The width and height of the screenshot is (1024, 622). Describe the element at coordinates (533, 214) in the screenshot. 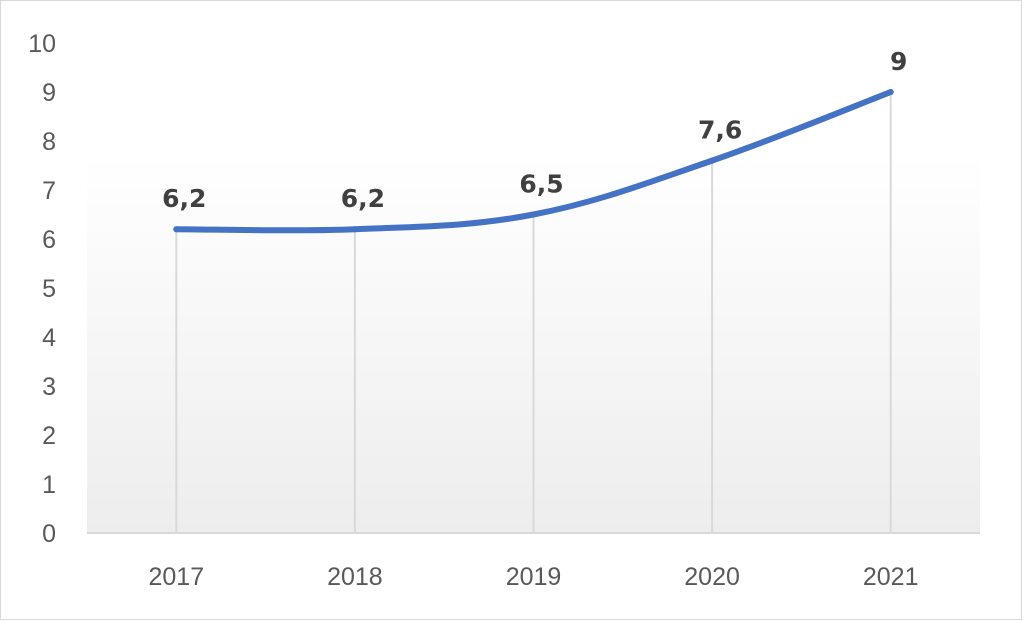

I see `data-point-2019` at that location.